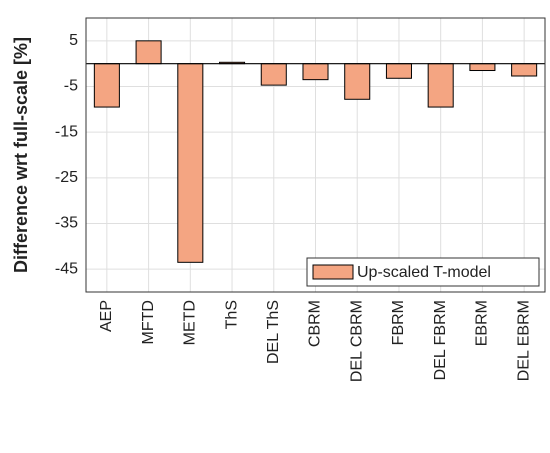 This screenshot has width=550, height=453. What do you see at coordinates (356, 341) in the screenshot?
I see `x-tick-label: DEL CBRM` at bounding box center [356, 341].